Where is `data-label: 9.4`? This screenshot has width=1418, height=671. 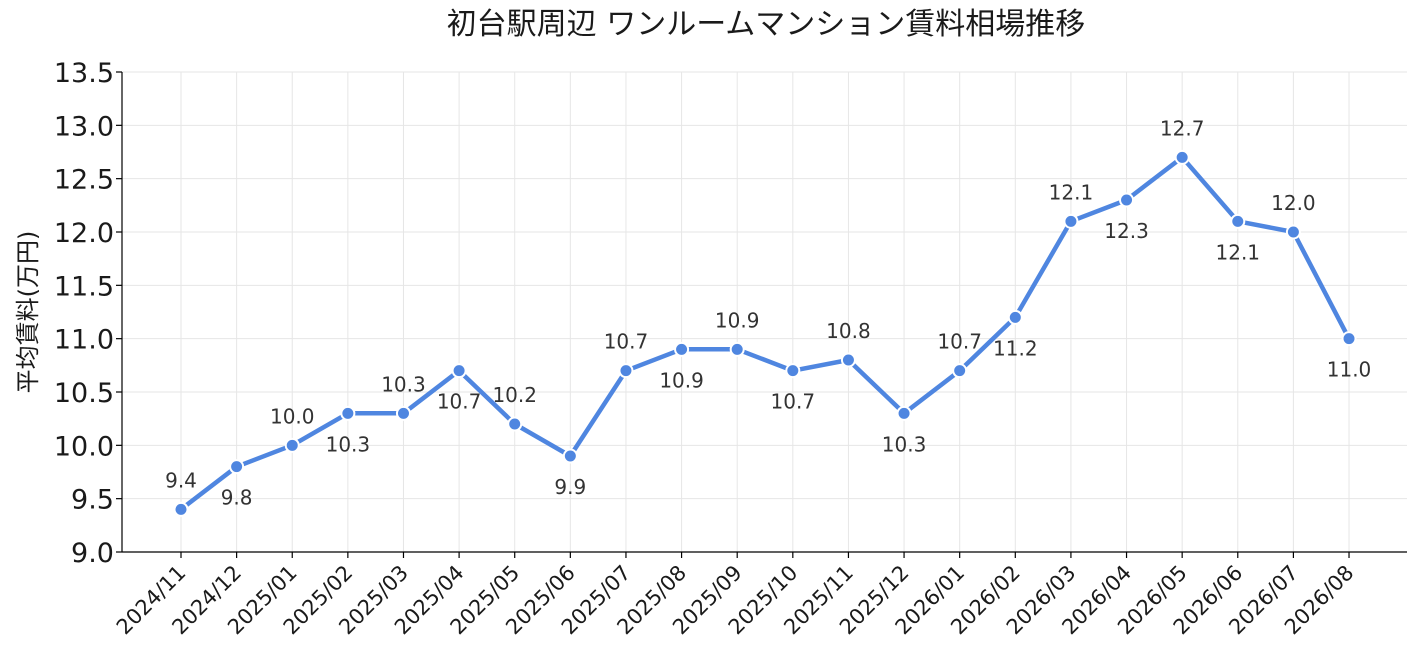
data-label: 9.4 is located at coordinates (181, 480).